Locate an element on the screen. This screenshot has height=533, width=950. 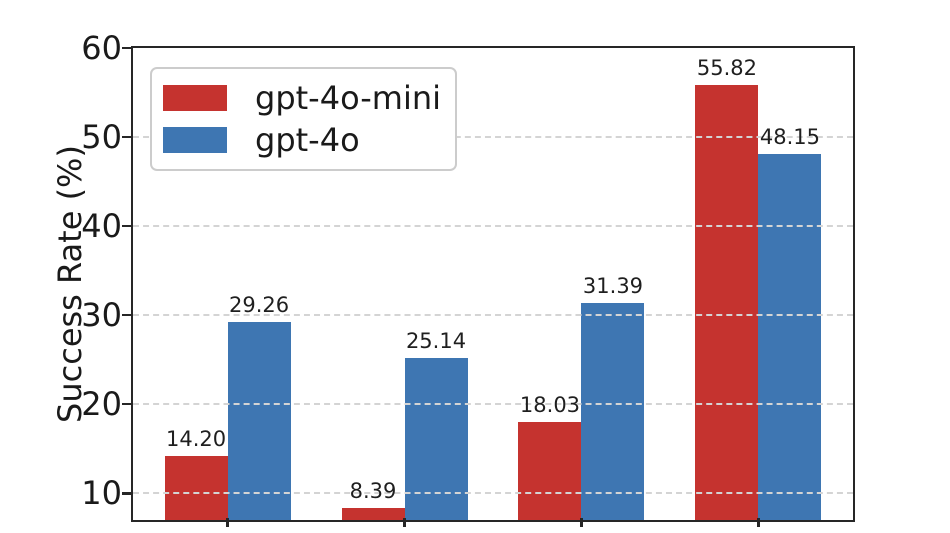
y-tick-label-30: 30 is located at coordinates (101, 315).